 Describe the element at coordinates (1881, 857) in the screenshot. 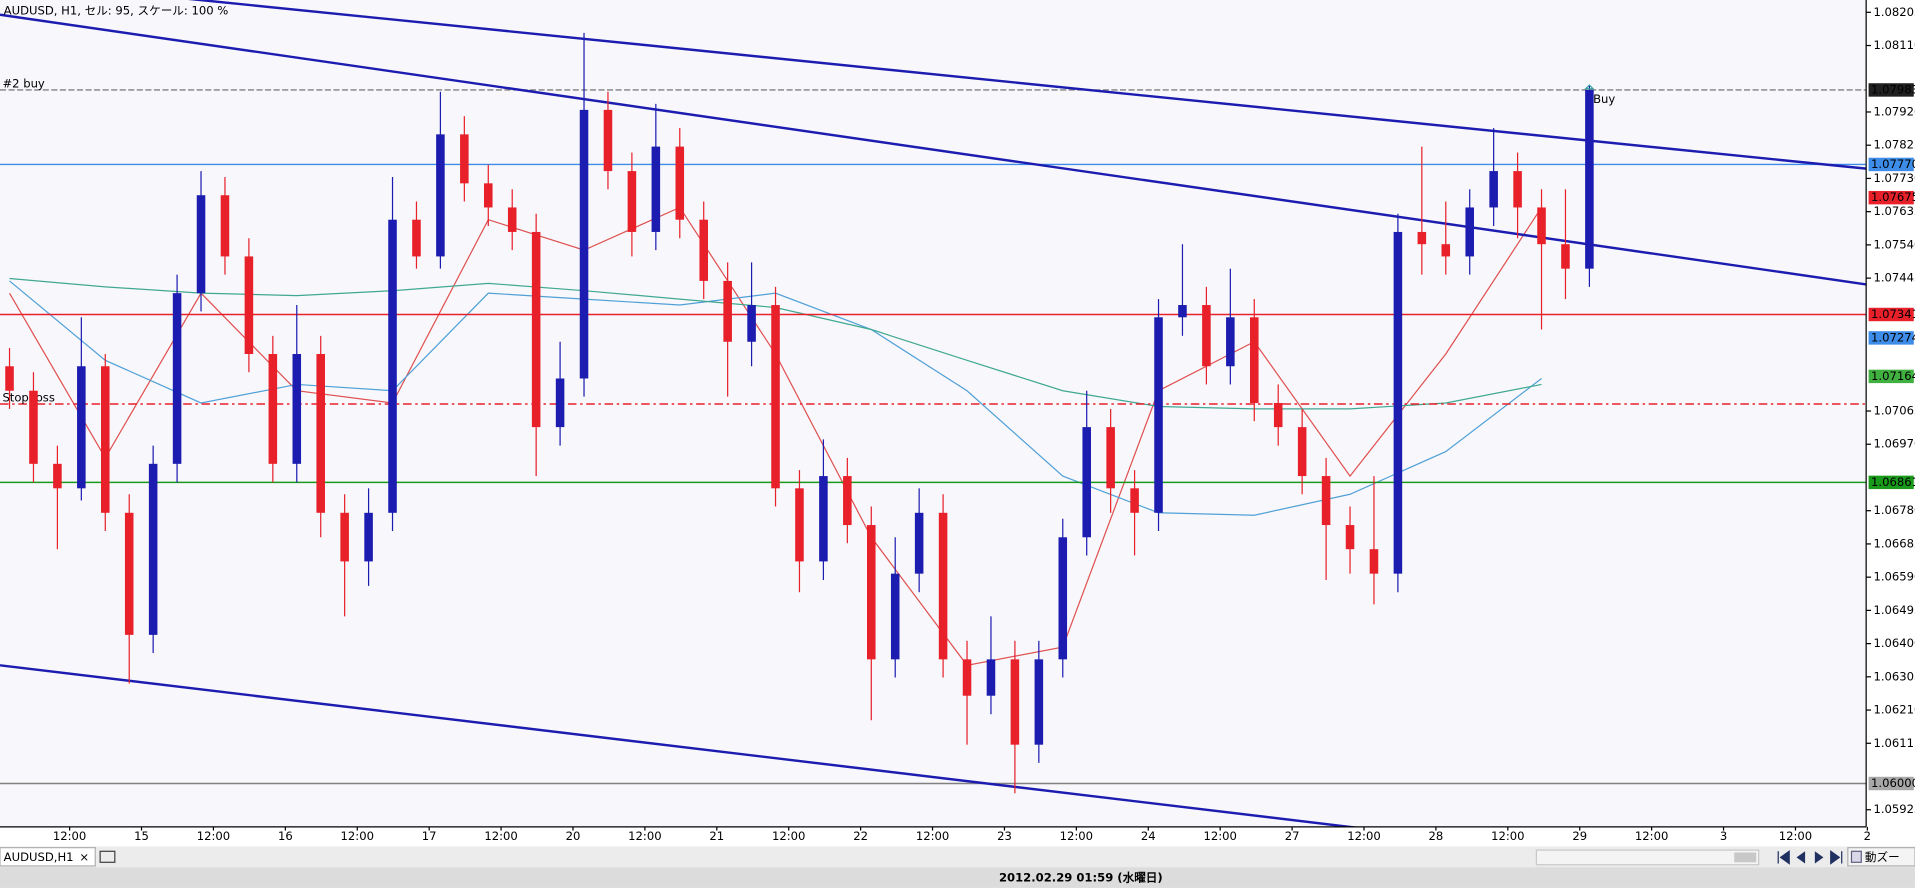

I see `toolbar-button` at that location.